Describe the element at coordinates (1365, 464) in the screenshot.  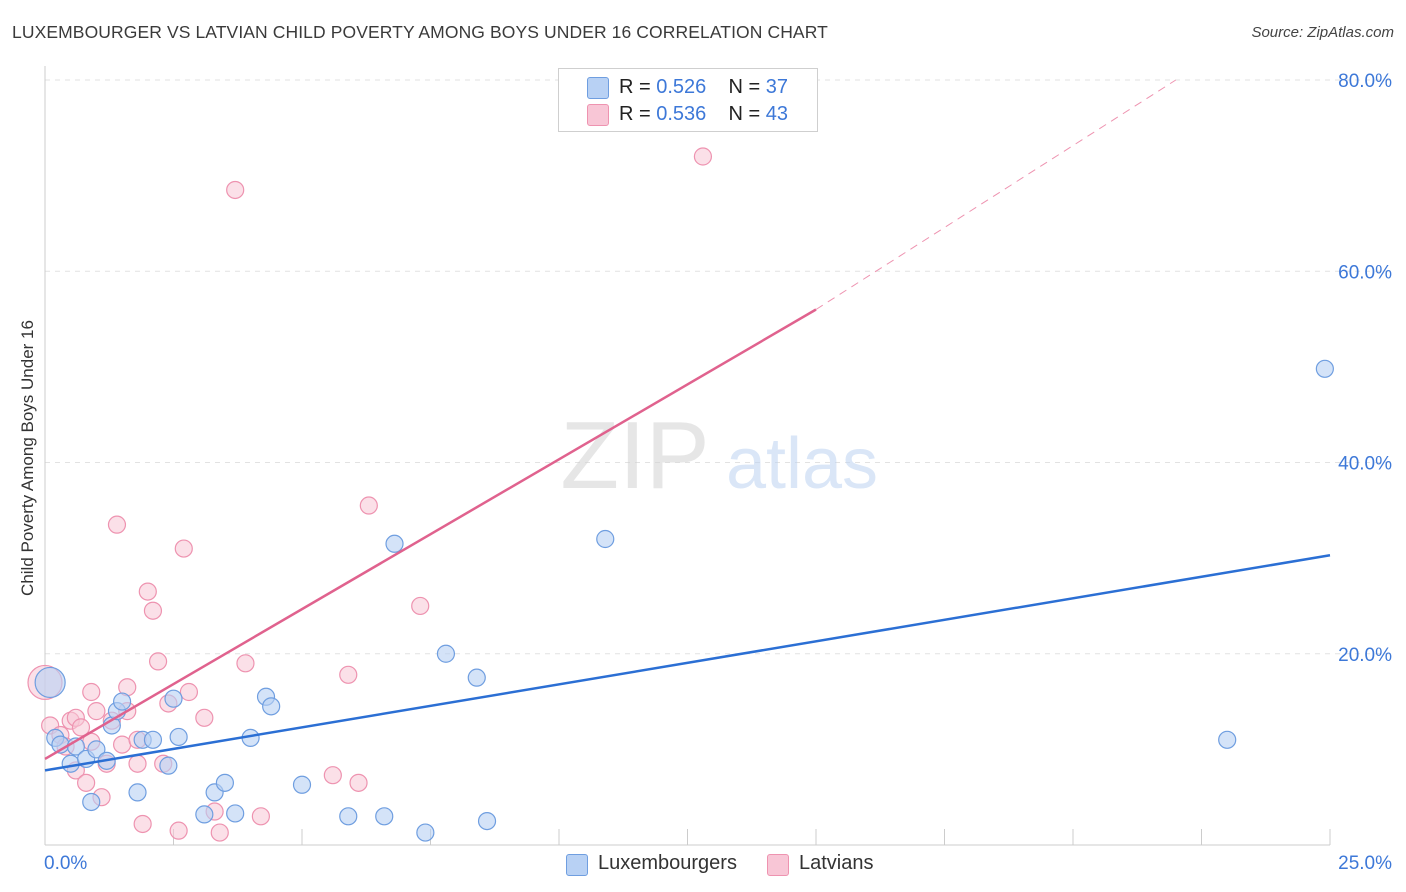
I see `y-tick-label: 40.0%` at that location.